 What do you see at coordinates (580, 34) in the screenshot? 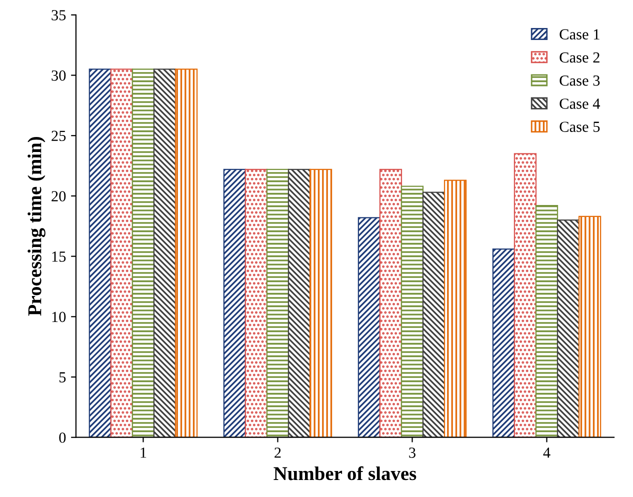
I see `legend-label: Case 1` at bounding box center [580, 34].